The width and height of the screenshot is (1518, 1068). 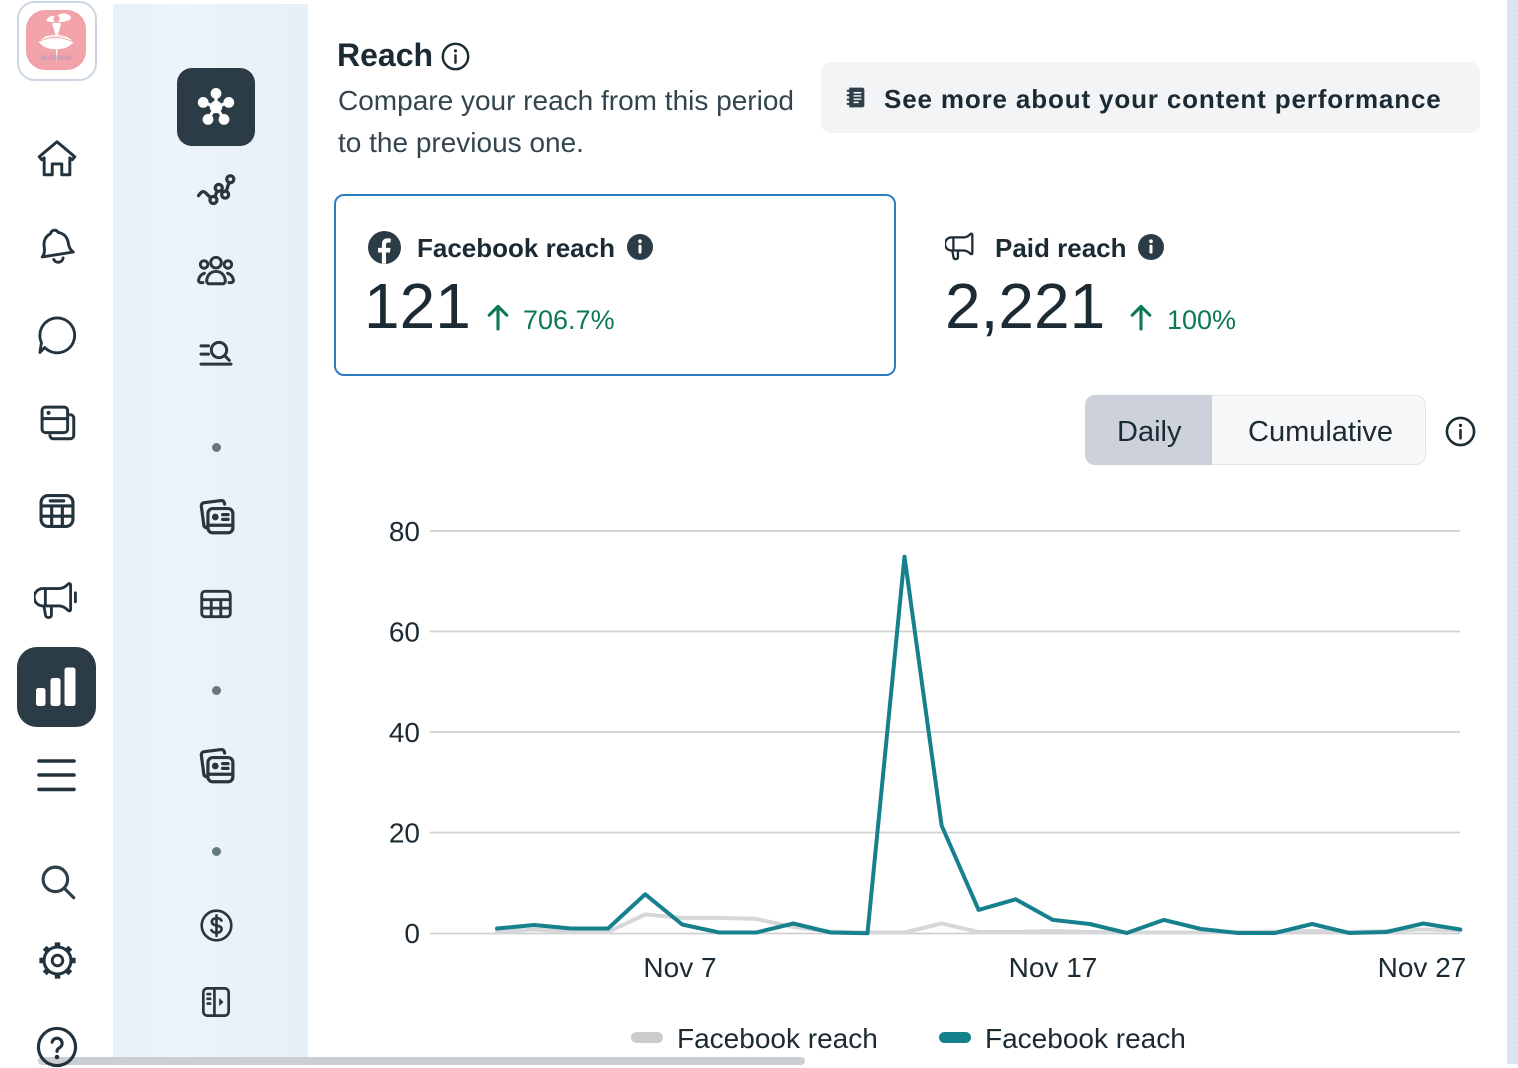 I want to click on svg-text: Nov 27, so click(x=1422, y=967).